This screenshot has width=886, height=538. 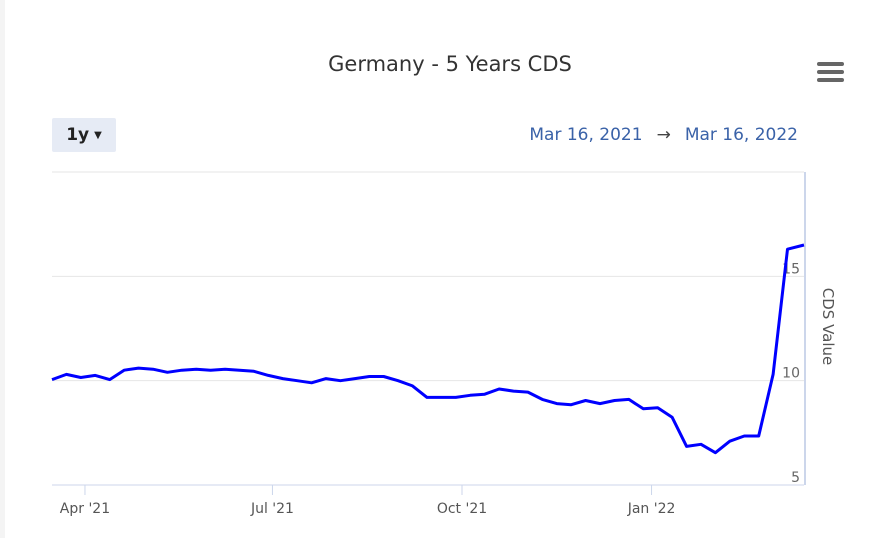 I want to click on range-selector-button: 1y ▼, so click(x=84, y=135).